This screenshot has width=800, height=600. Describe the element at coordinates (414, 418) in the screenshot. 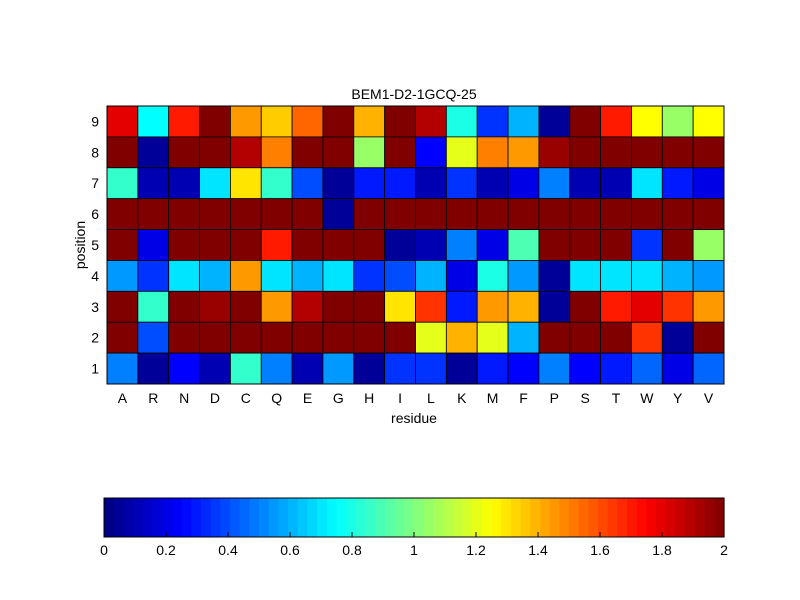

I see `x-axis-label: residue` at that location.